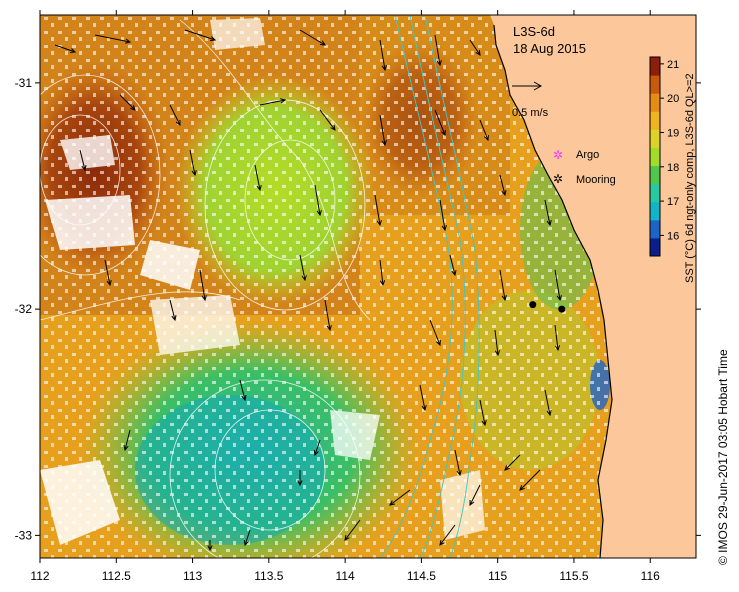 This screenshot has height=592, width=739. I want to click on x-tick-label: 114.5, so click(421, 576).